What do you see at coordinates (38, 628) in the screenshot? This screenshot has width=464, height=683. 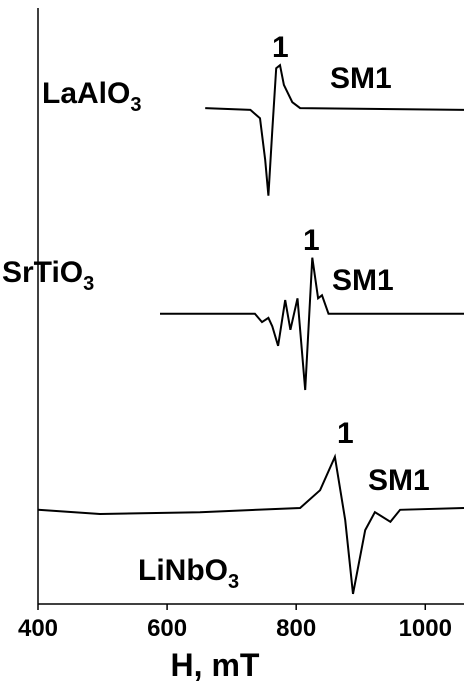 I see `x-tick-label: 400` at bounding box center [38, 628].